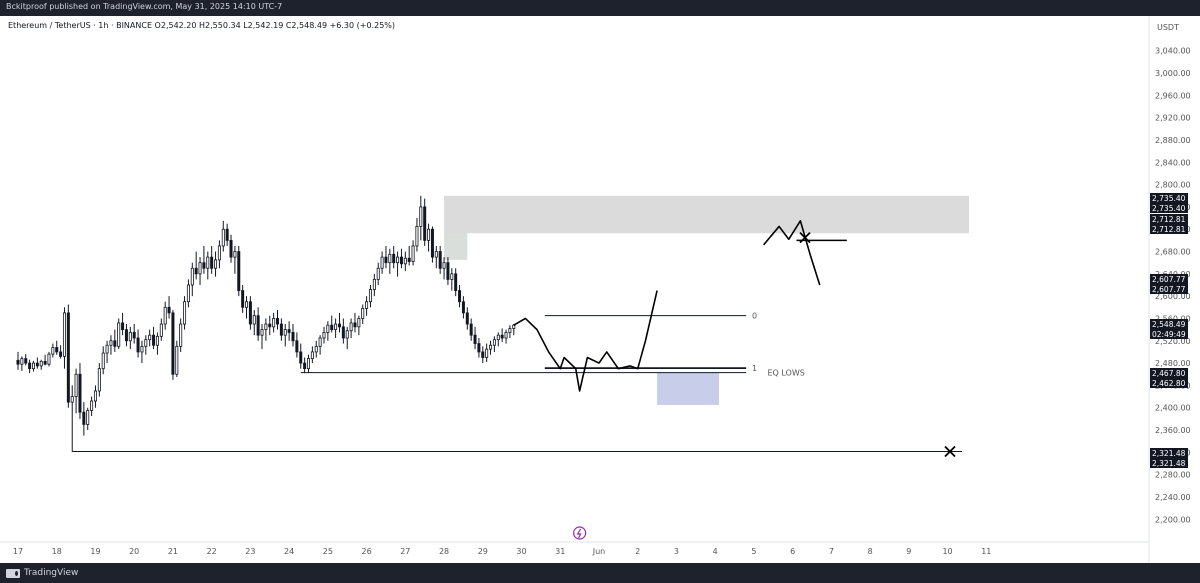  What do you see at coordinates (51, 573) in the screenshot?
I see `footer-brand: TradingView` at bounding box center [51, 573].